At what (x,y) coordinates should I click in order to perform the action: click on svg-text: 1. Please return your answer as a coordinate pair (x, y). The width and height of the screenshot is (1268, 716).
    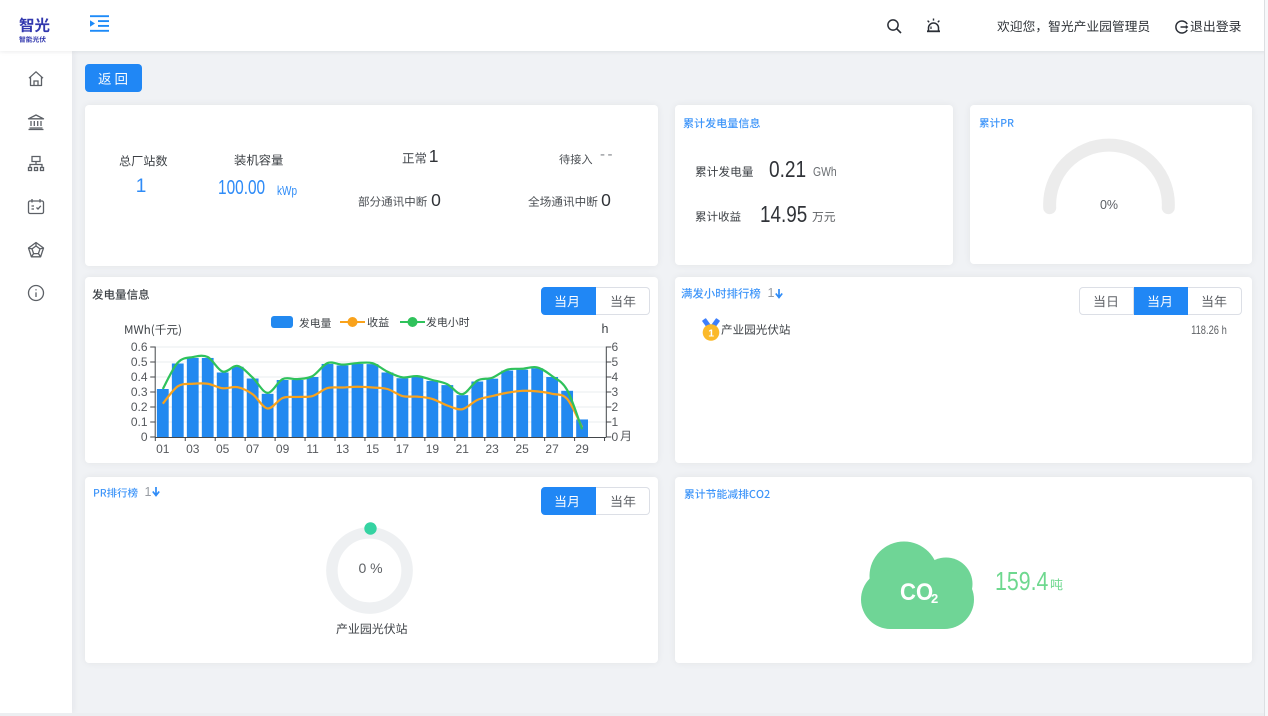
    Looking at the image, I should click on (711, 334).